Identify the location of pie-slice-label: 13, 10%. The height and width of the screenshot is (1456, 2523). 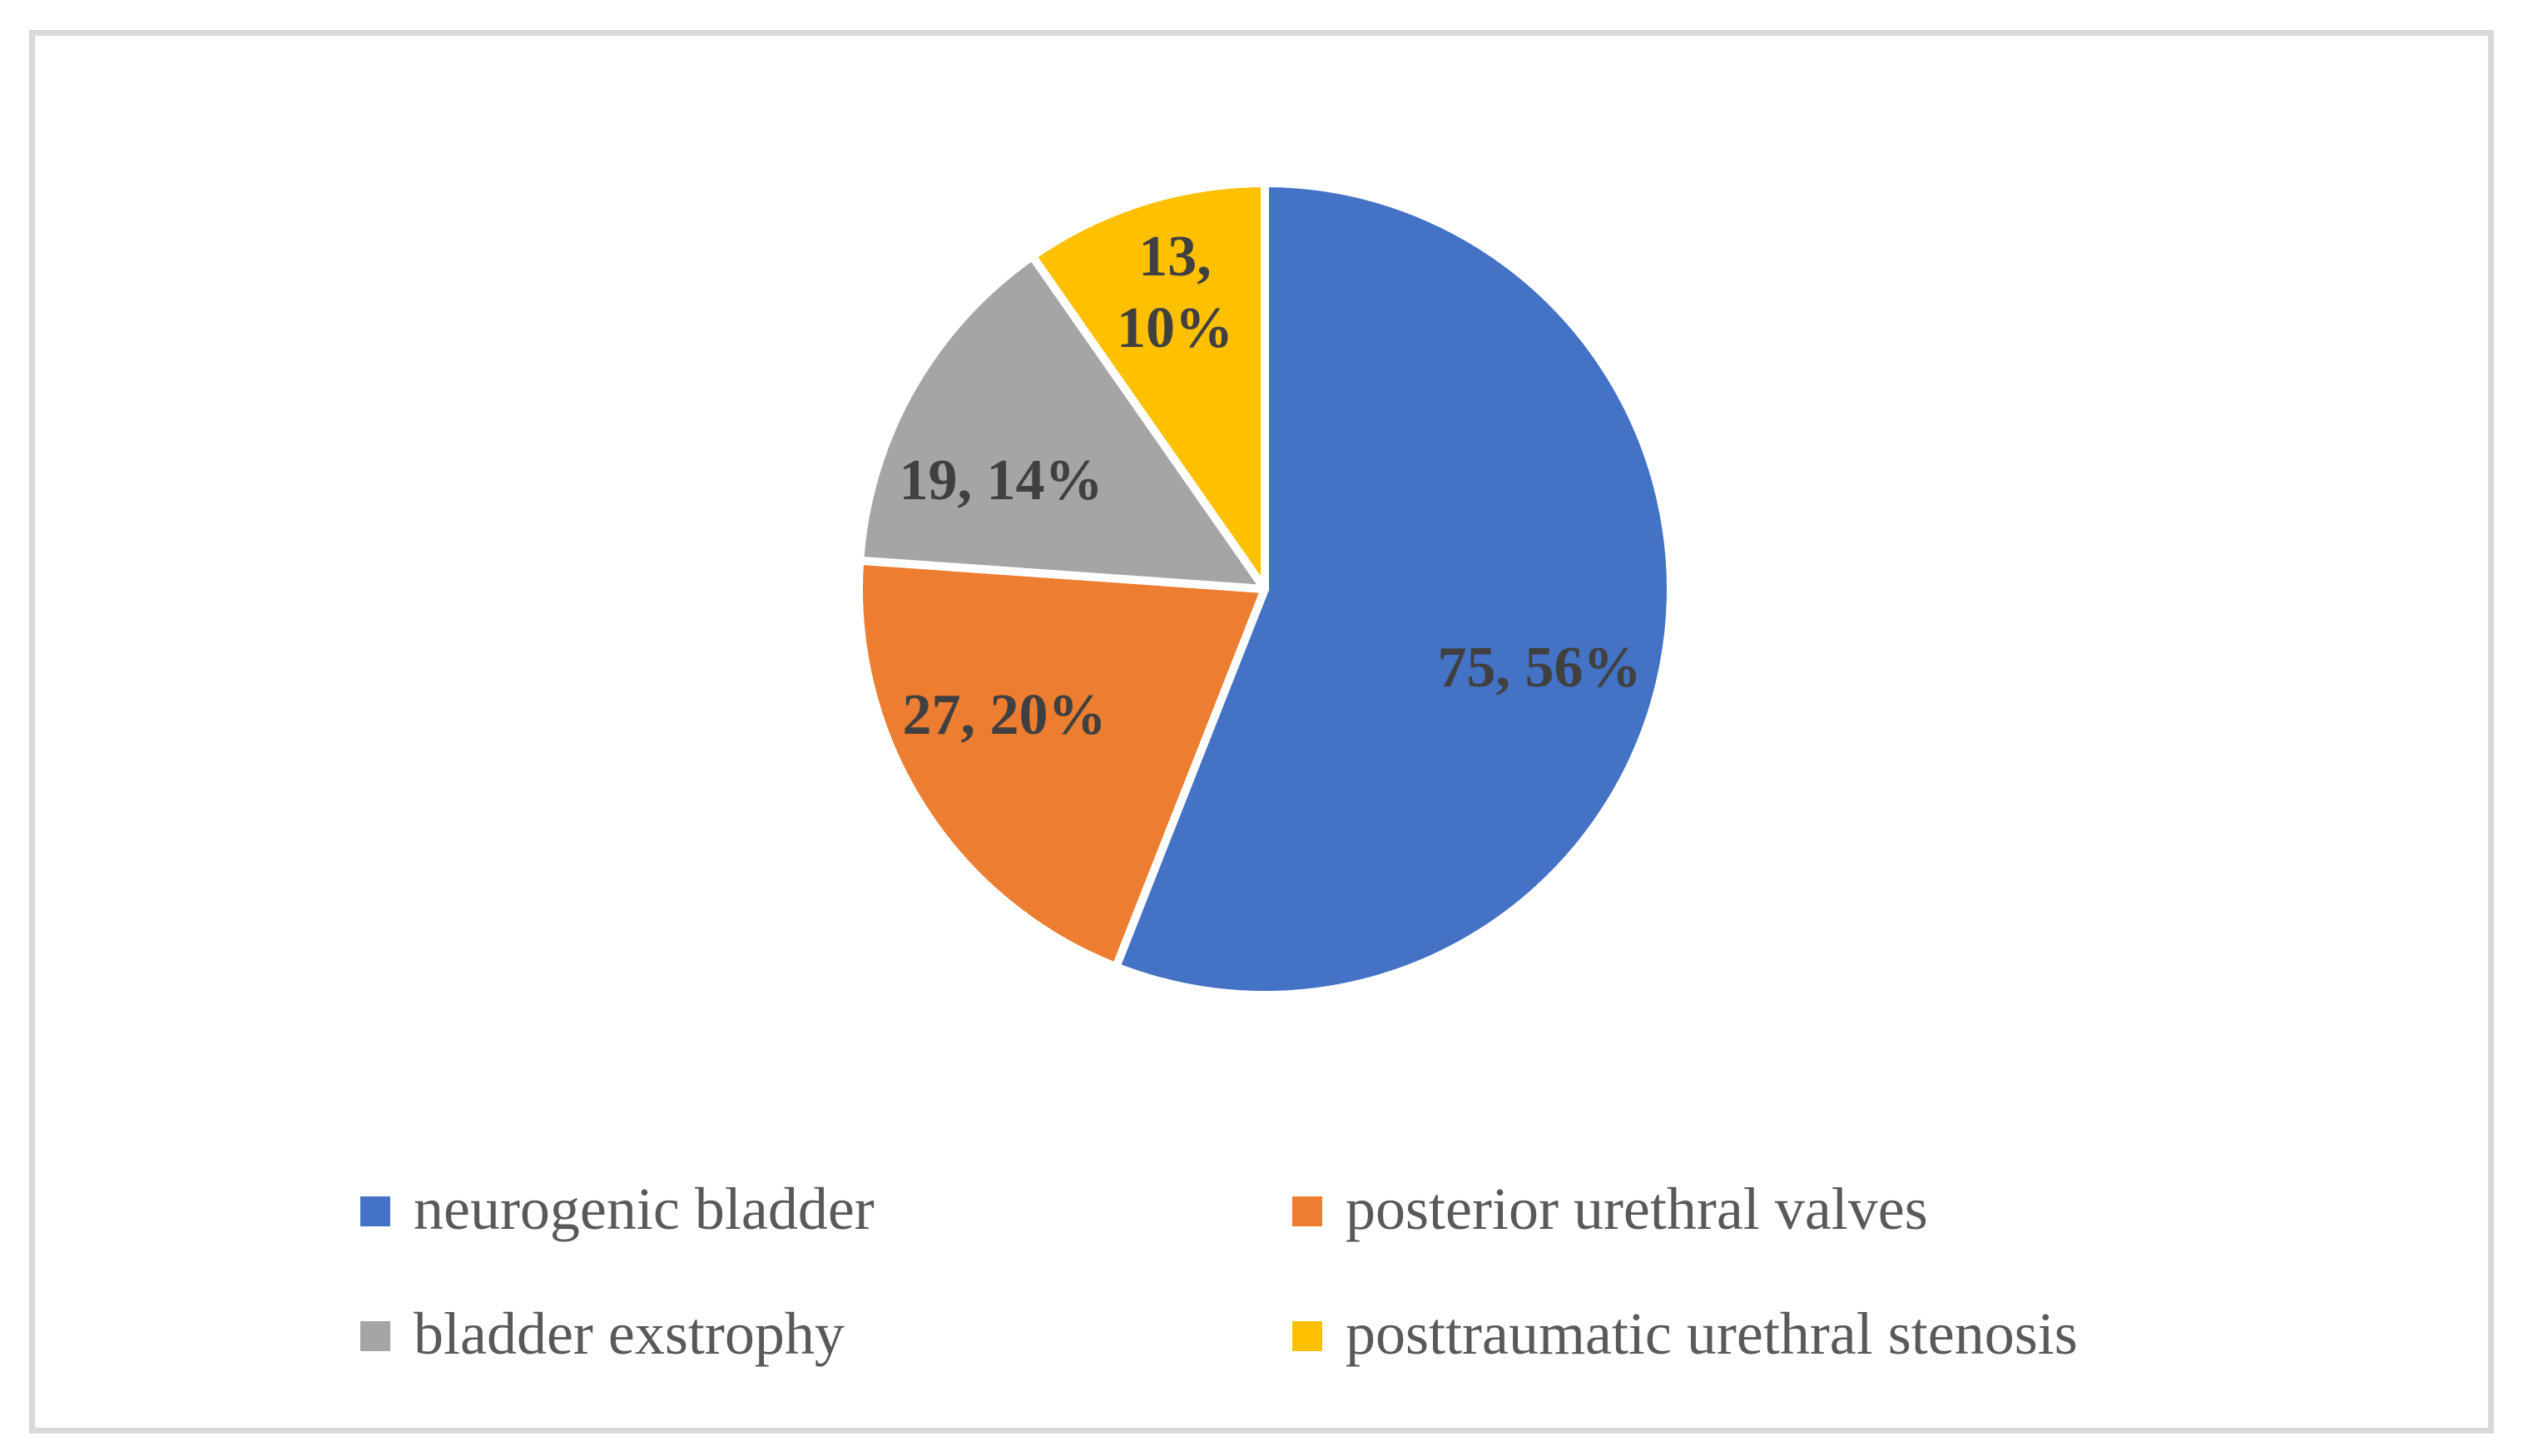
(1175, 292).